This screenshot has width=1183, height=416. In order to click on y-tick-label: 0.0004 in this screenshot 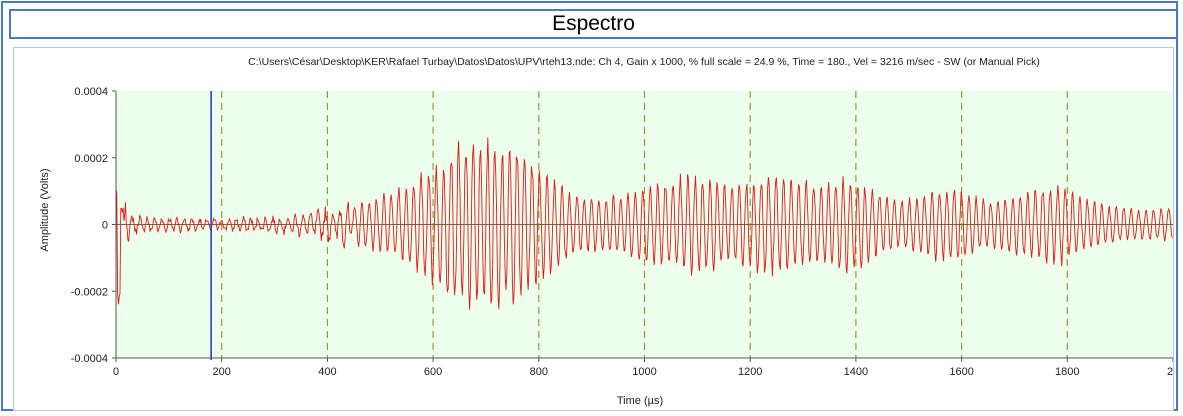, I will do `click(91, 92)`.